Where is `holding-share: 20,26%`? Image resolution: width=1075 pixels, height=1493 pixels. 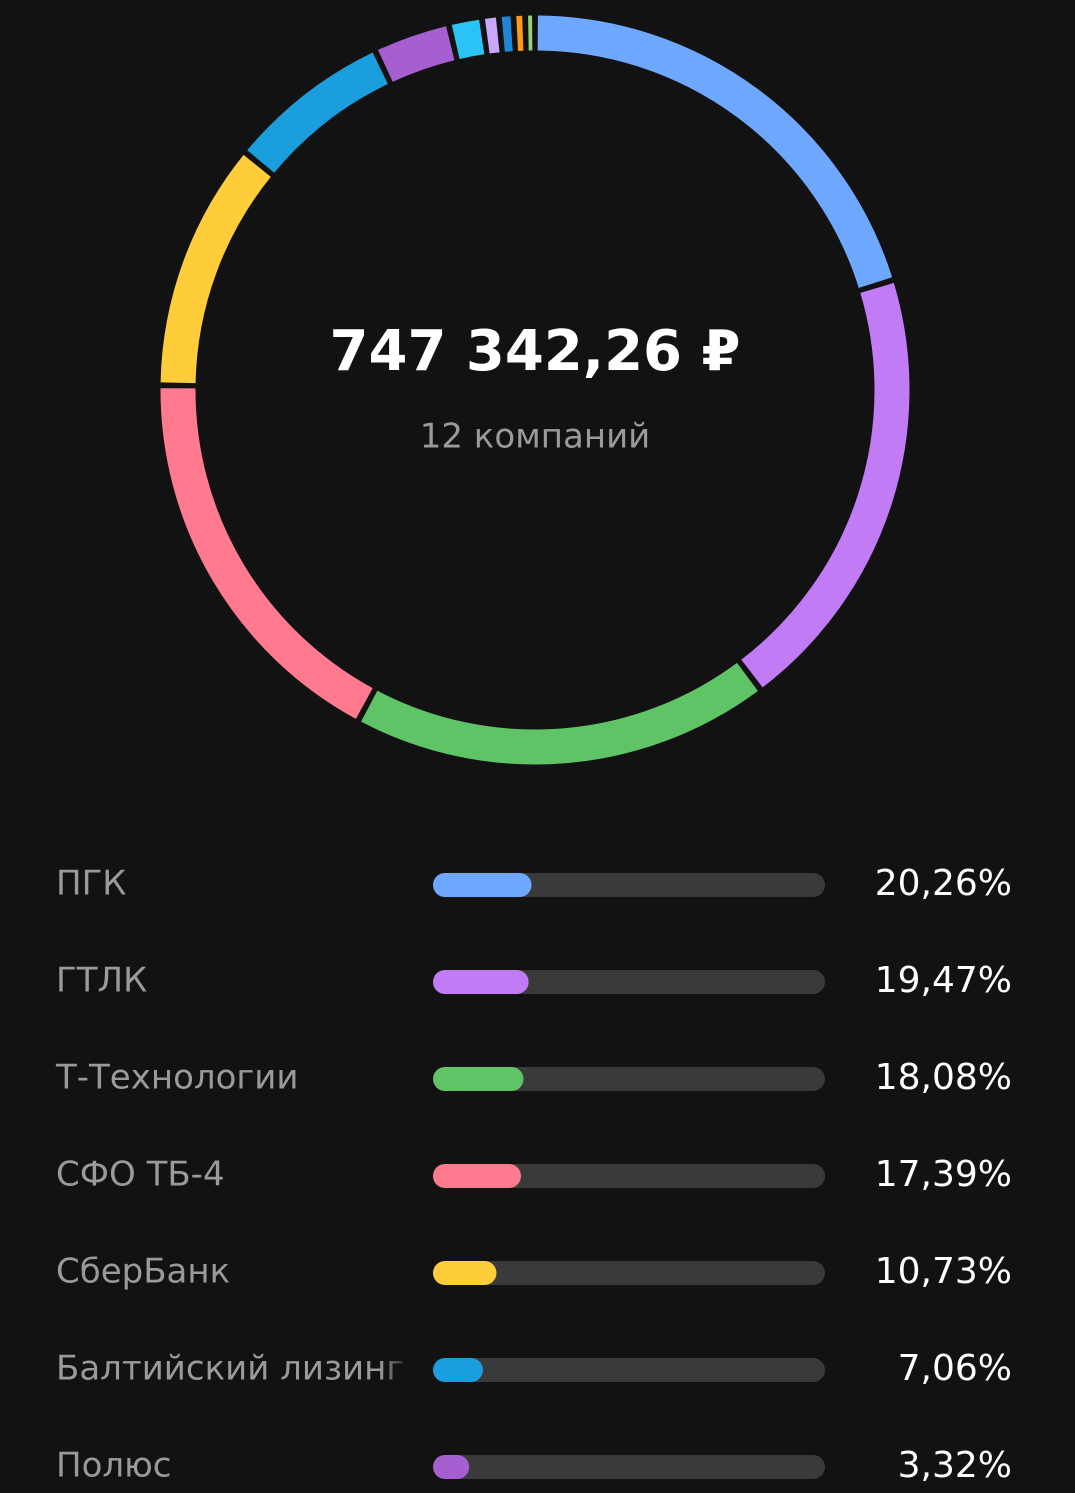 holding-share: 20,26% is located at coordinates (943, 883).